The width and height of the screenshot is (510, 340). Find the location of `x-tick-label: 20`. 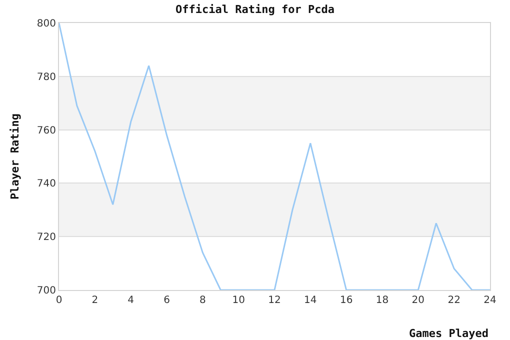

x-tick-label: 20 is located at coordinates (418, 300).